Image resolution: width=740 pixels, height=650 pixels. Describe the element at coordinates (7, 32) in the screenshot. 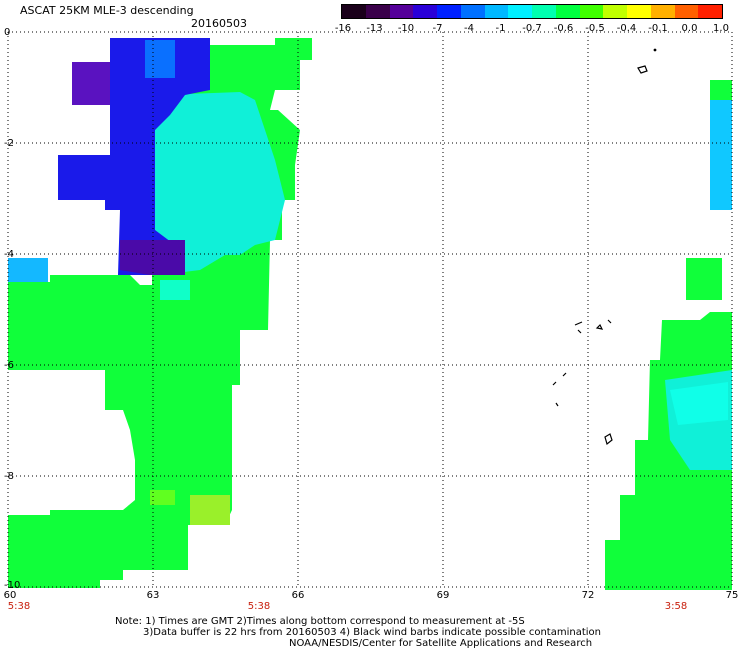

I see `y-tick-label: 0` at that location.